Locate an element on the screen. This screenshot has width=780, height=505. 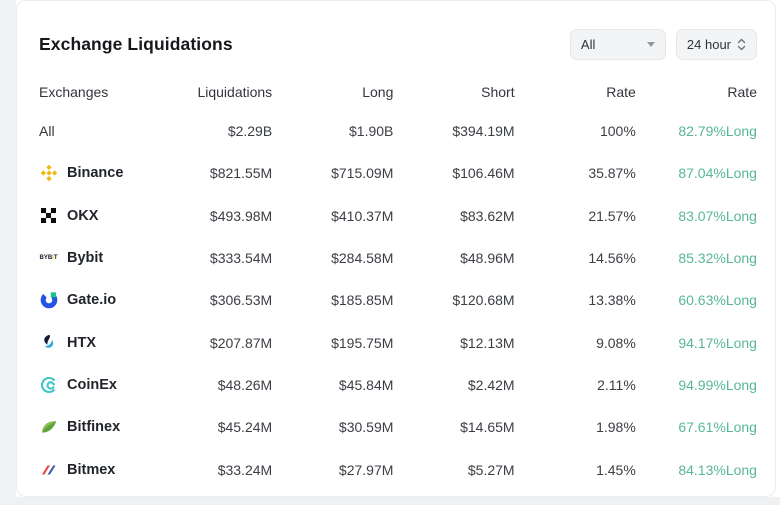
rate-value: 2.11% is located at coordinates (616, 384).